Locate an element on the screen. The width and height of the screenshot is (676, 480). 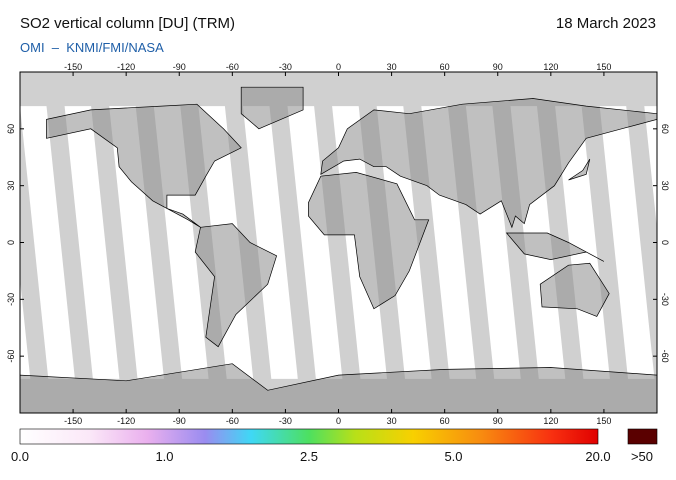
lon-tick-label-top: 90 is located at coordinates (498, 67).